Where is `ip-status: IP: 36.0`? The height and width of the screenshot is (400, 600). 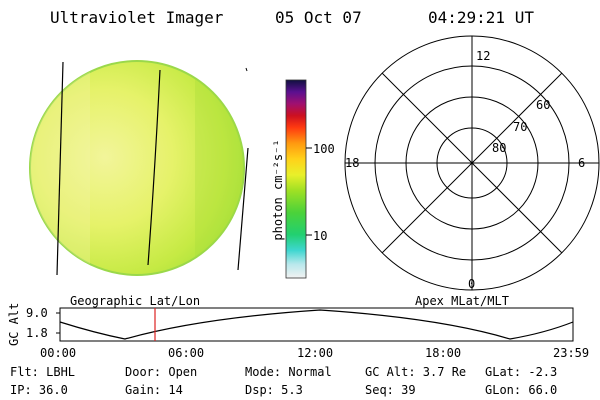
ip-status: IP: 36.0 is located at coordinates (39, 390).